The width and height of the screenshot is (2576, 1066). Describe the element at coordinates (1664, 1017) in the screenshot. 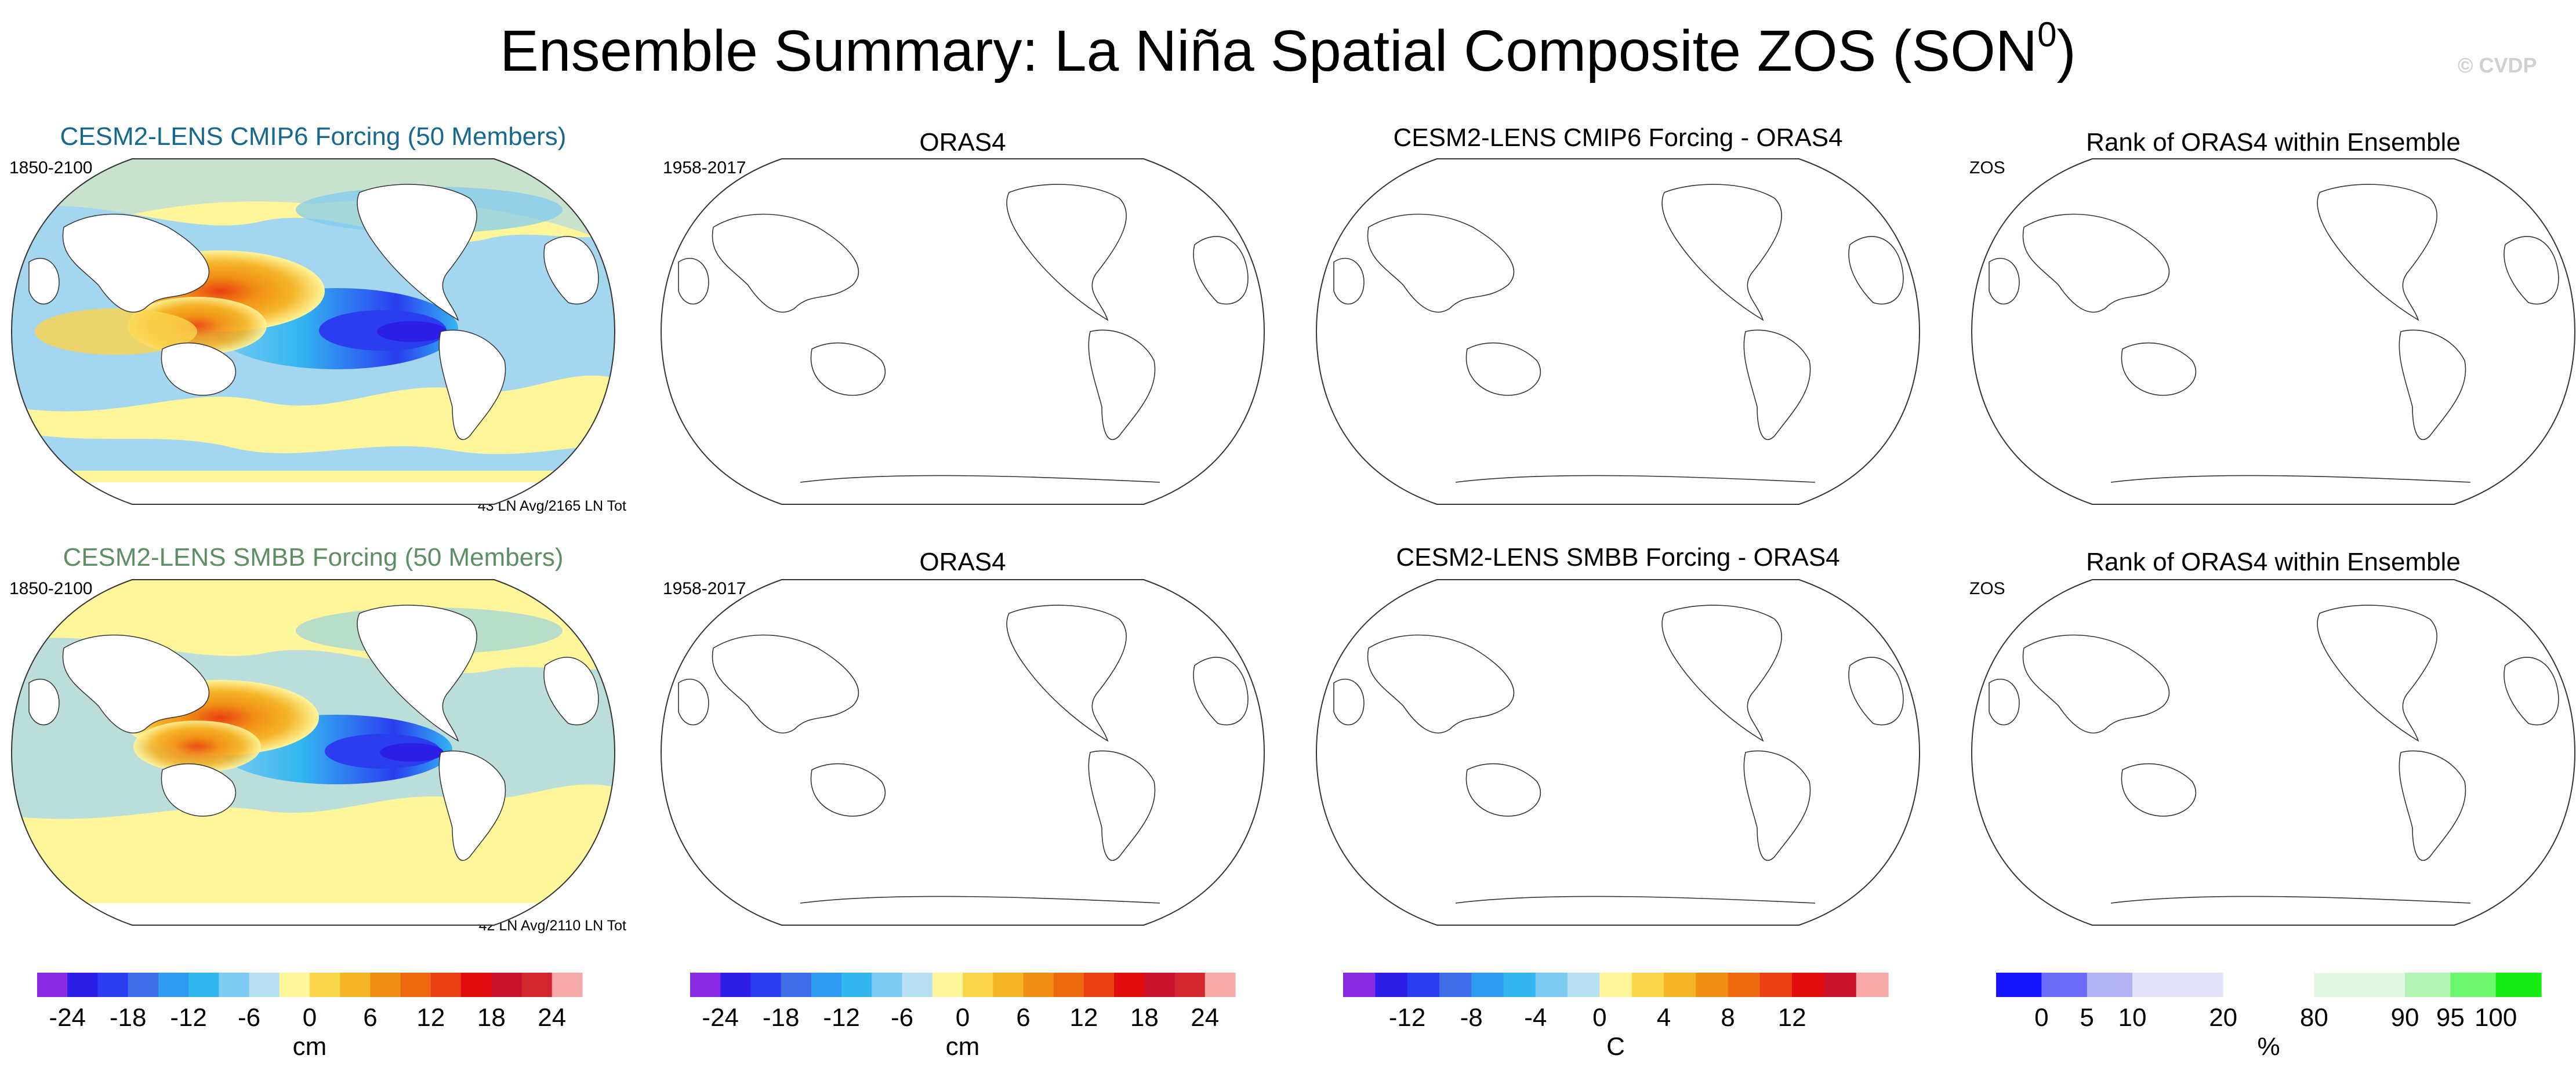

I see `colorbar-3-tick-label: 4` at that location.